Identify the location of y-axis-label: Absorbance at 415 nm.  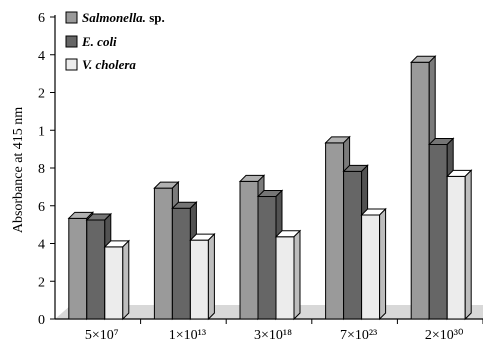
(18, 170).